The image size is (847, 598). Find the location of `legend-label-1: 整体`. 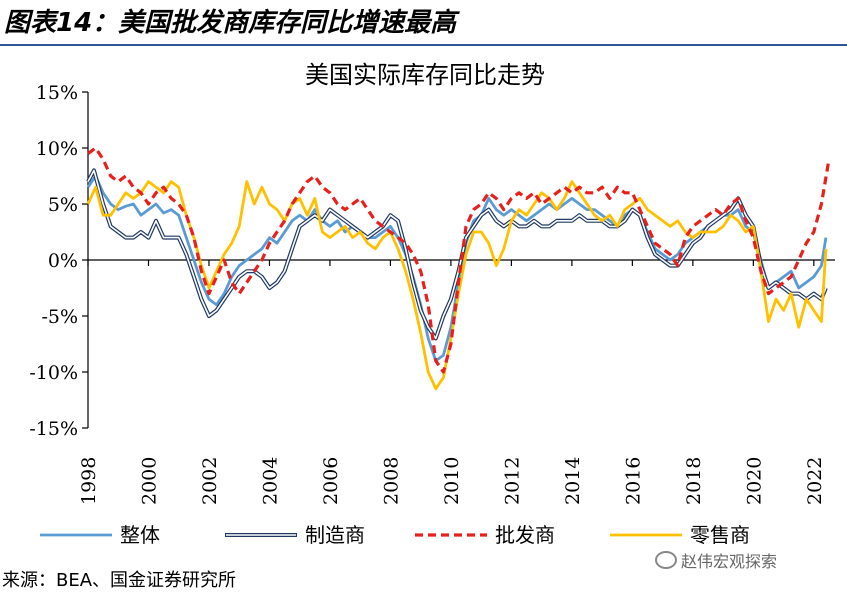

legend-label-1: 整体 is located at coordinates (140, 535).